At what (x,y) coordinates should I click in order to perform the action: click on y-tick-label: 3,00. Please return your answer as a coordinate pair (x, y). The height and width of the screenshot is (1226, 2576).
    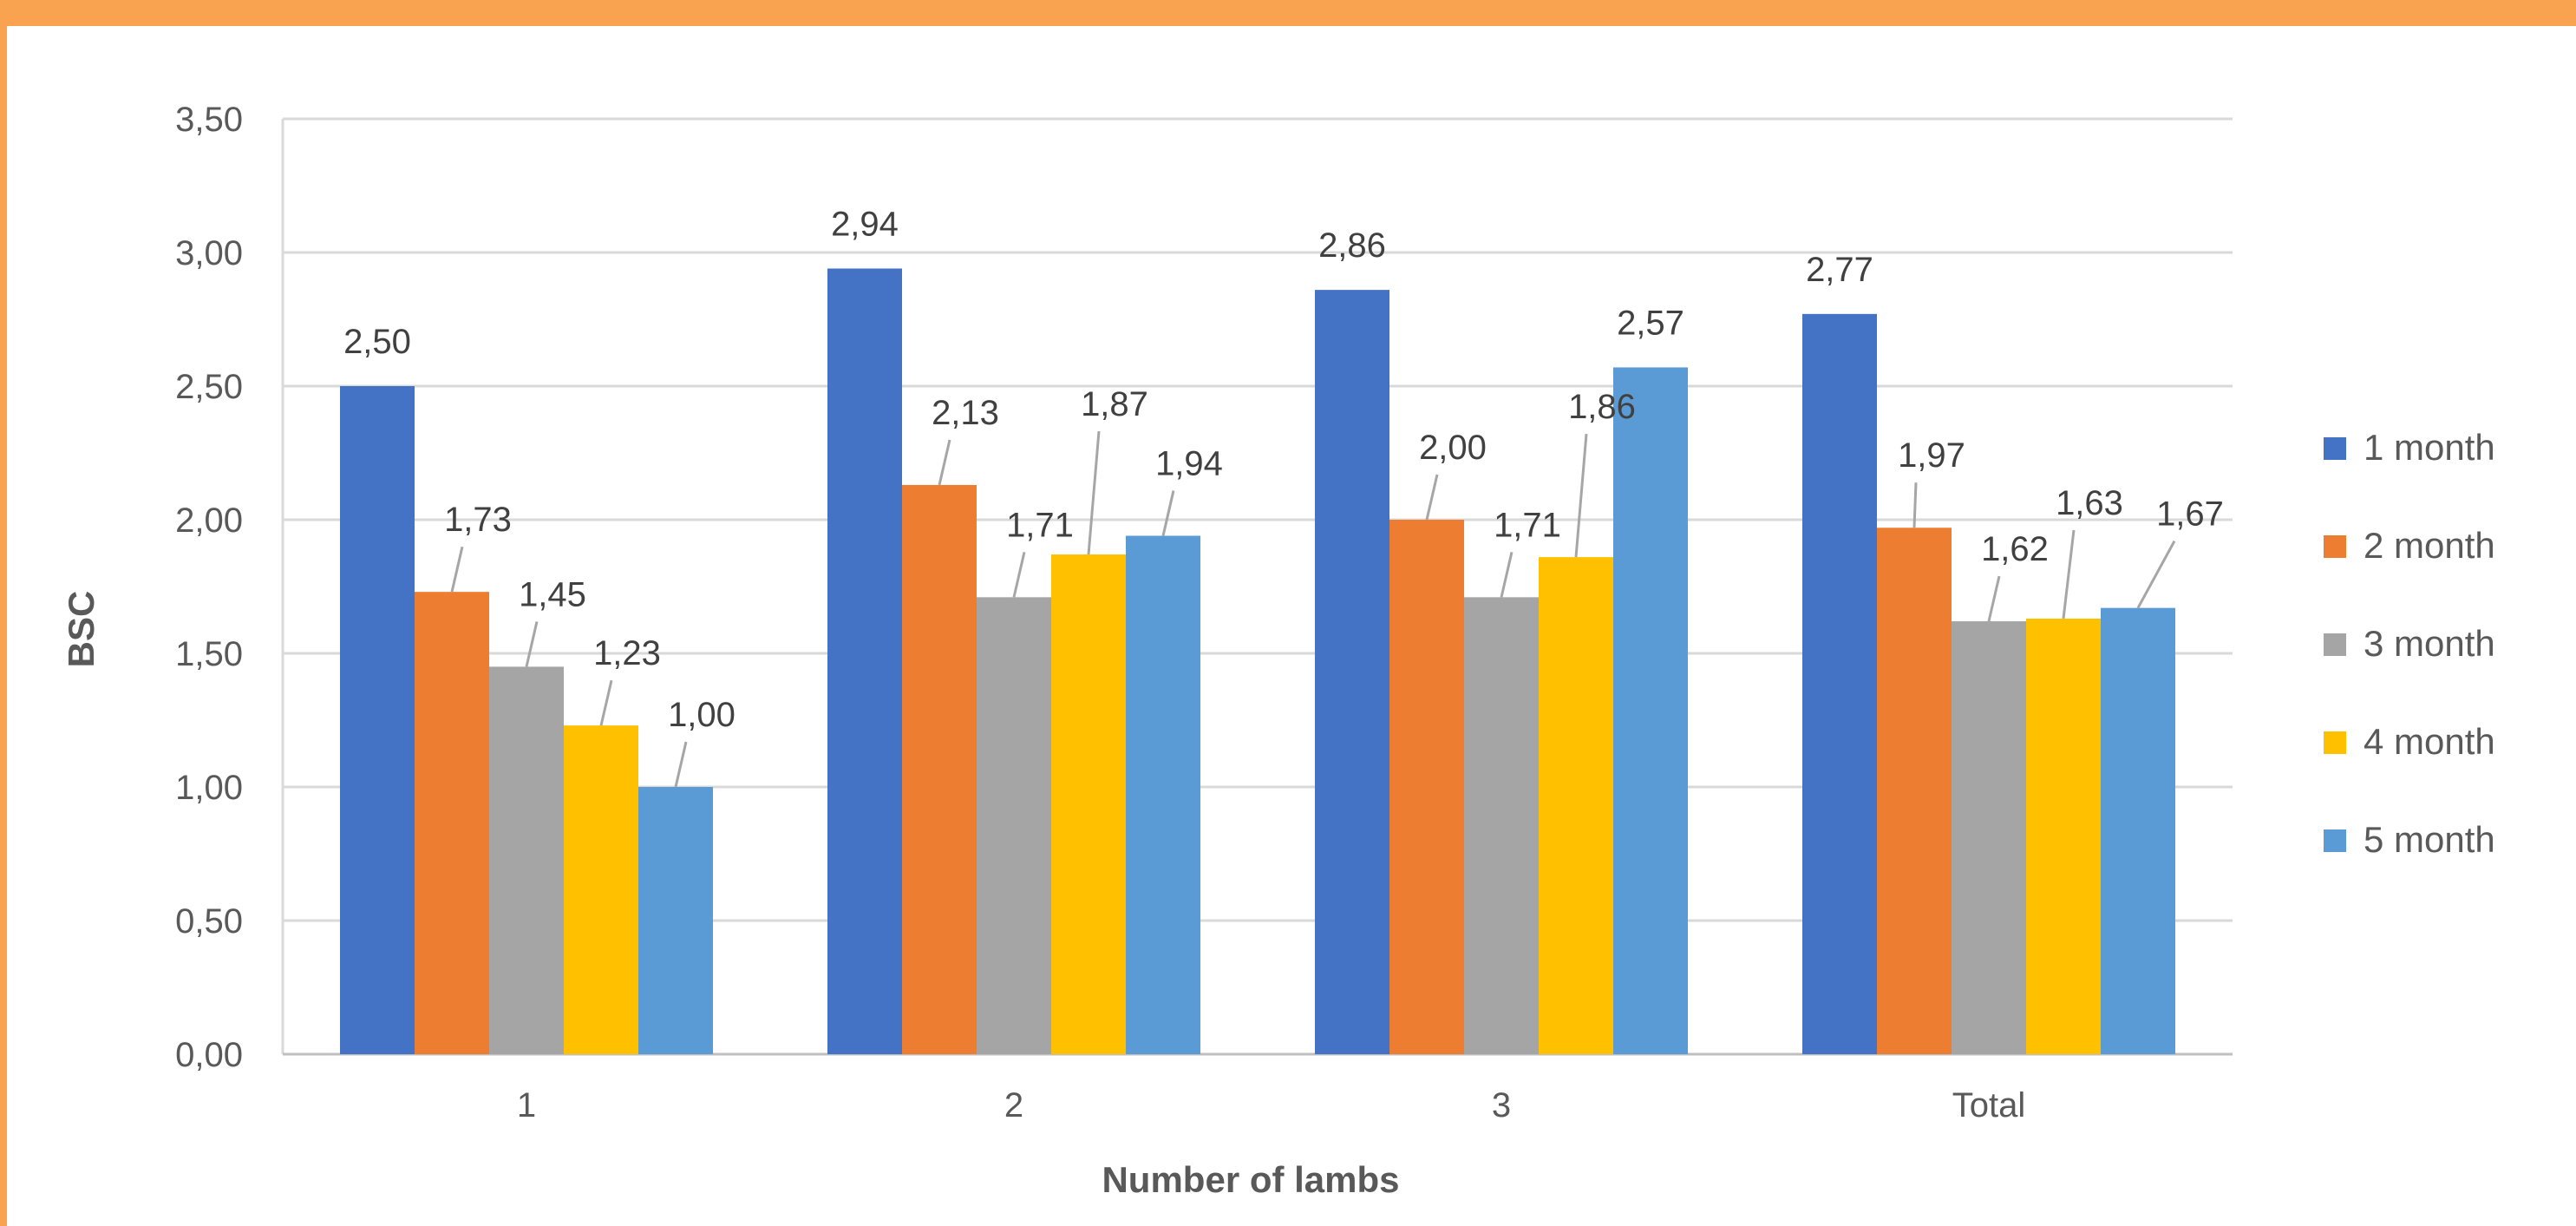
    Looking at the image, I should click on (209, 253).